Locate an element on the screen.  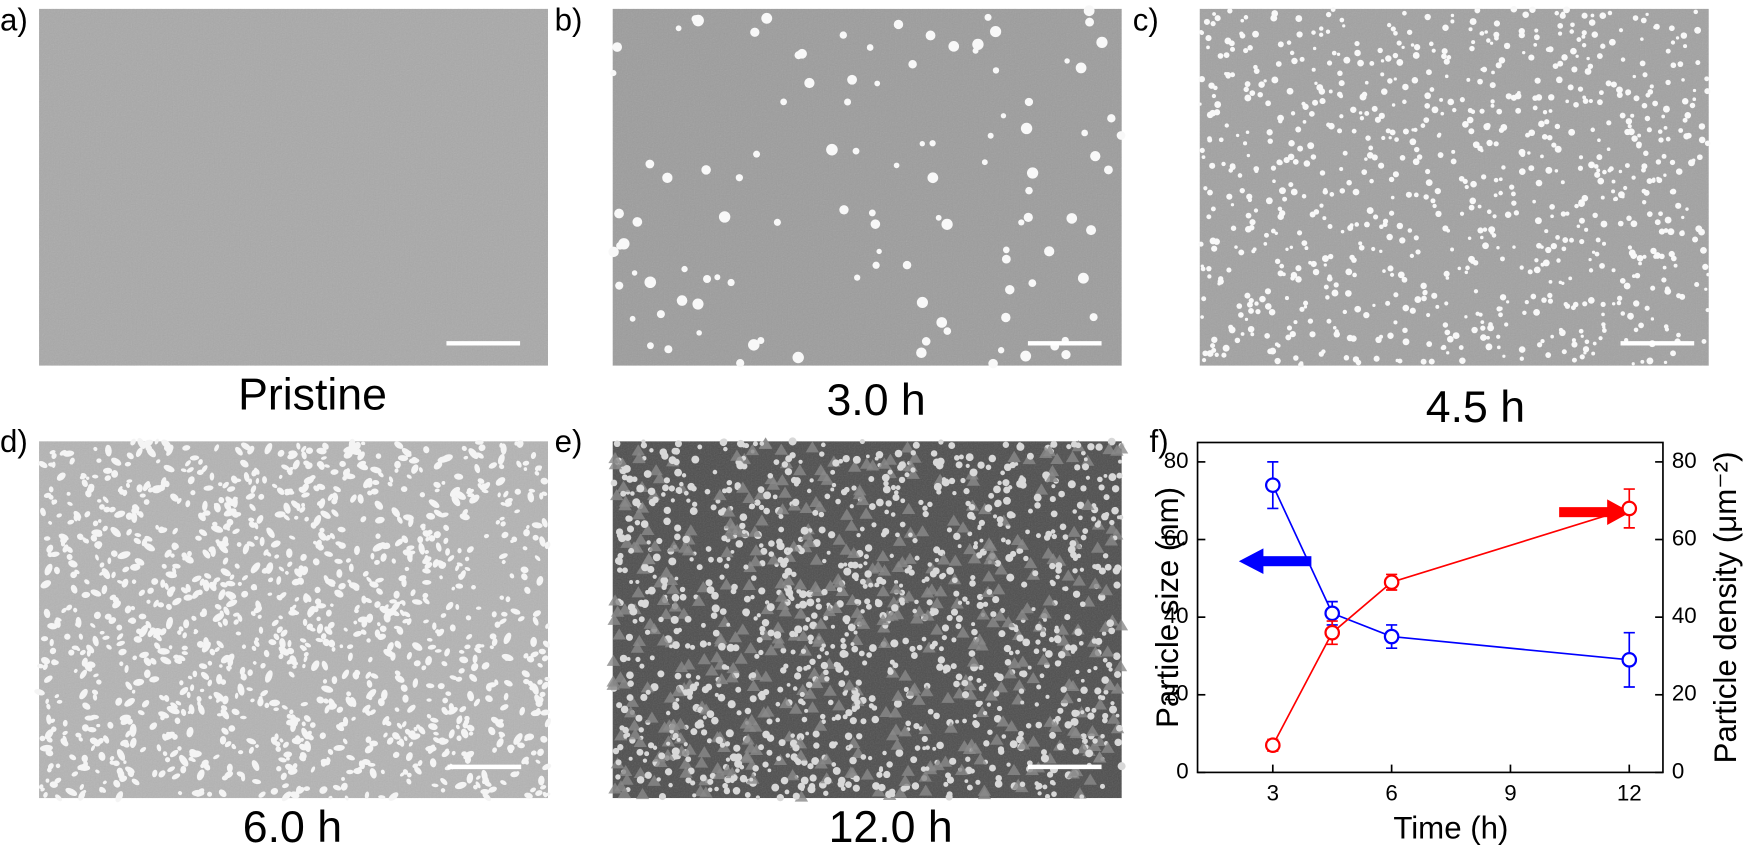
image-grain is located at coordinates (293, 187).